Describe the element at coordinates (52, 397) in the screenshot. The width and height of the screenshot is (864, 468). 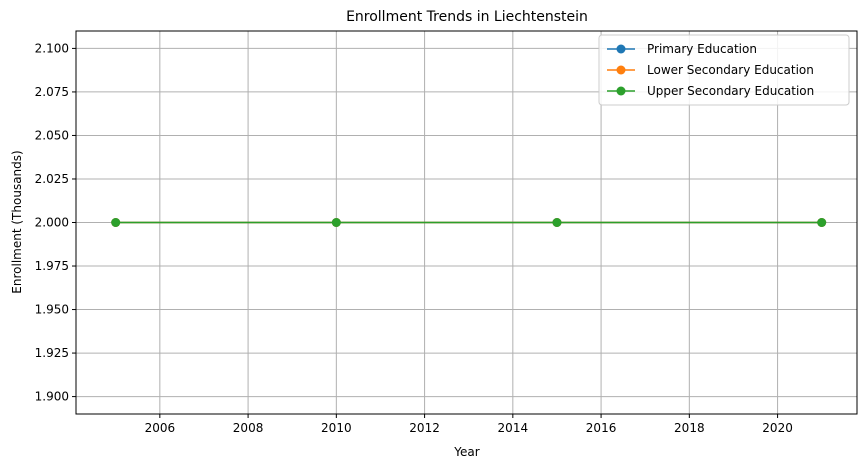
I see `y-tick-label: 1.900` at that location.